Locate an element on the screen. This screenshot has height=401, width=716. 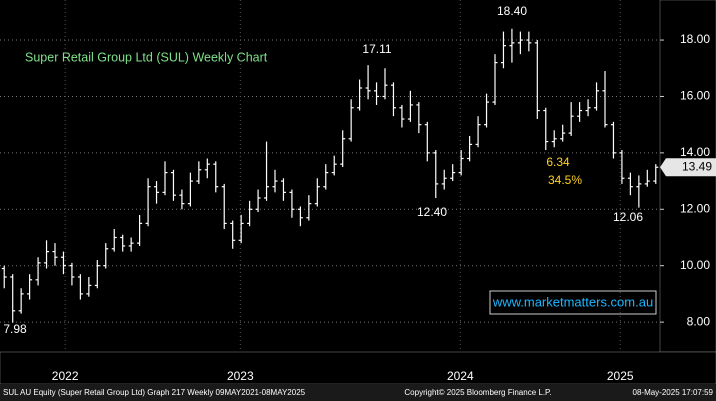
footer-right: 08-May-2025 17:07:59 is located at coordinates (673, 392).